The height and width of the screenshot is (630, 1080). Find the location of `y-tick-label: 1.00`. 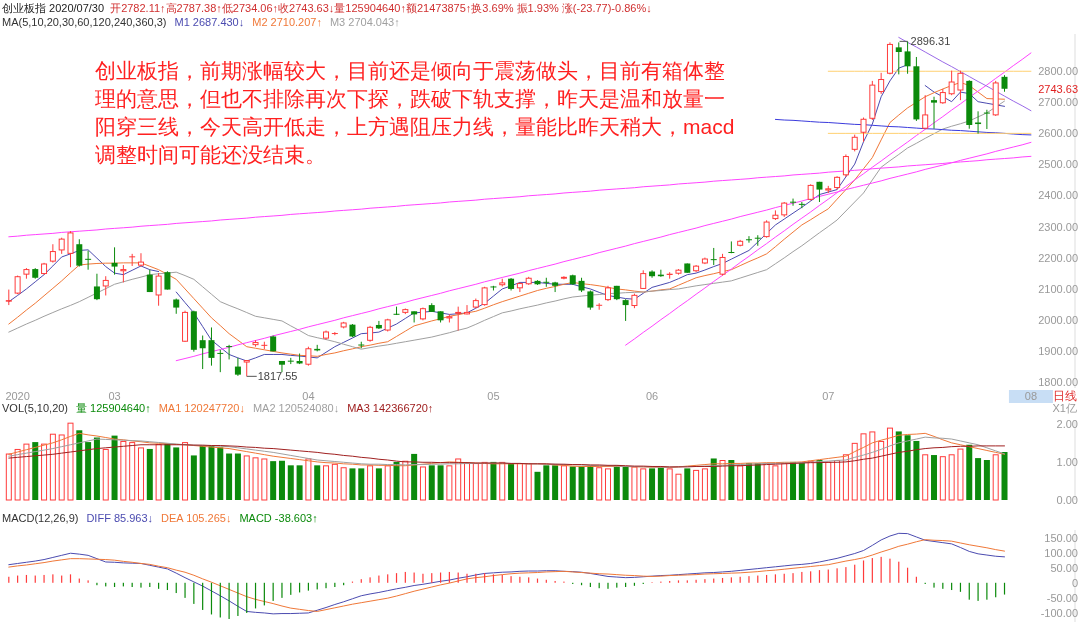

y-tick-label: 1.00 is located at coordinates (1067, 461).